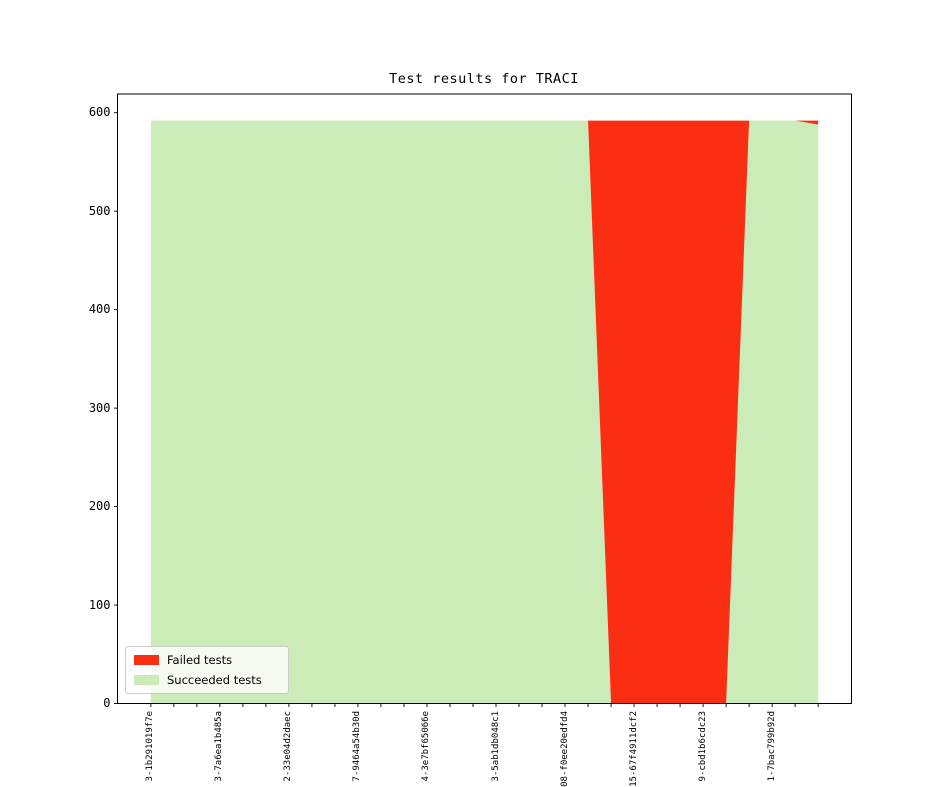  I want to click on legend: Failed tests Succeeded tests, so click(207, 670).